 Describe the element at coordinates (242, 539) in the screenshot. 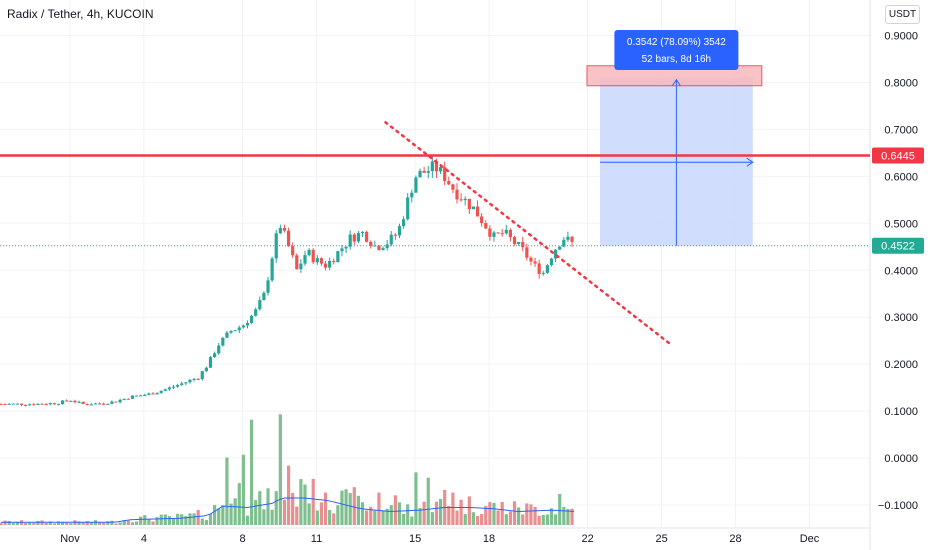

I see `time-tick-label: 8` at that location.